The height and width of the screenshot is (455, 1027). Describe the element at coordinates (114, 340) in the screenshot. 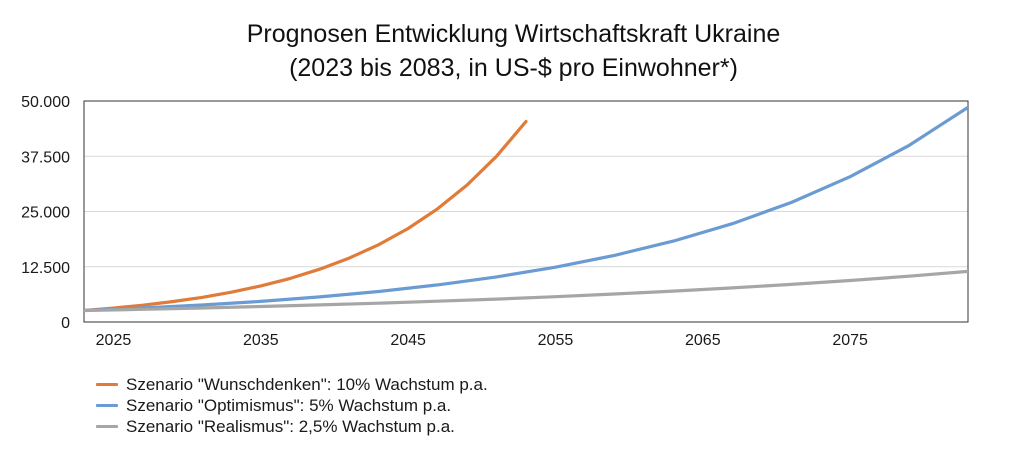

I see `x-tick-label: 2025` at that location.